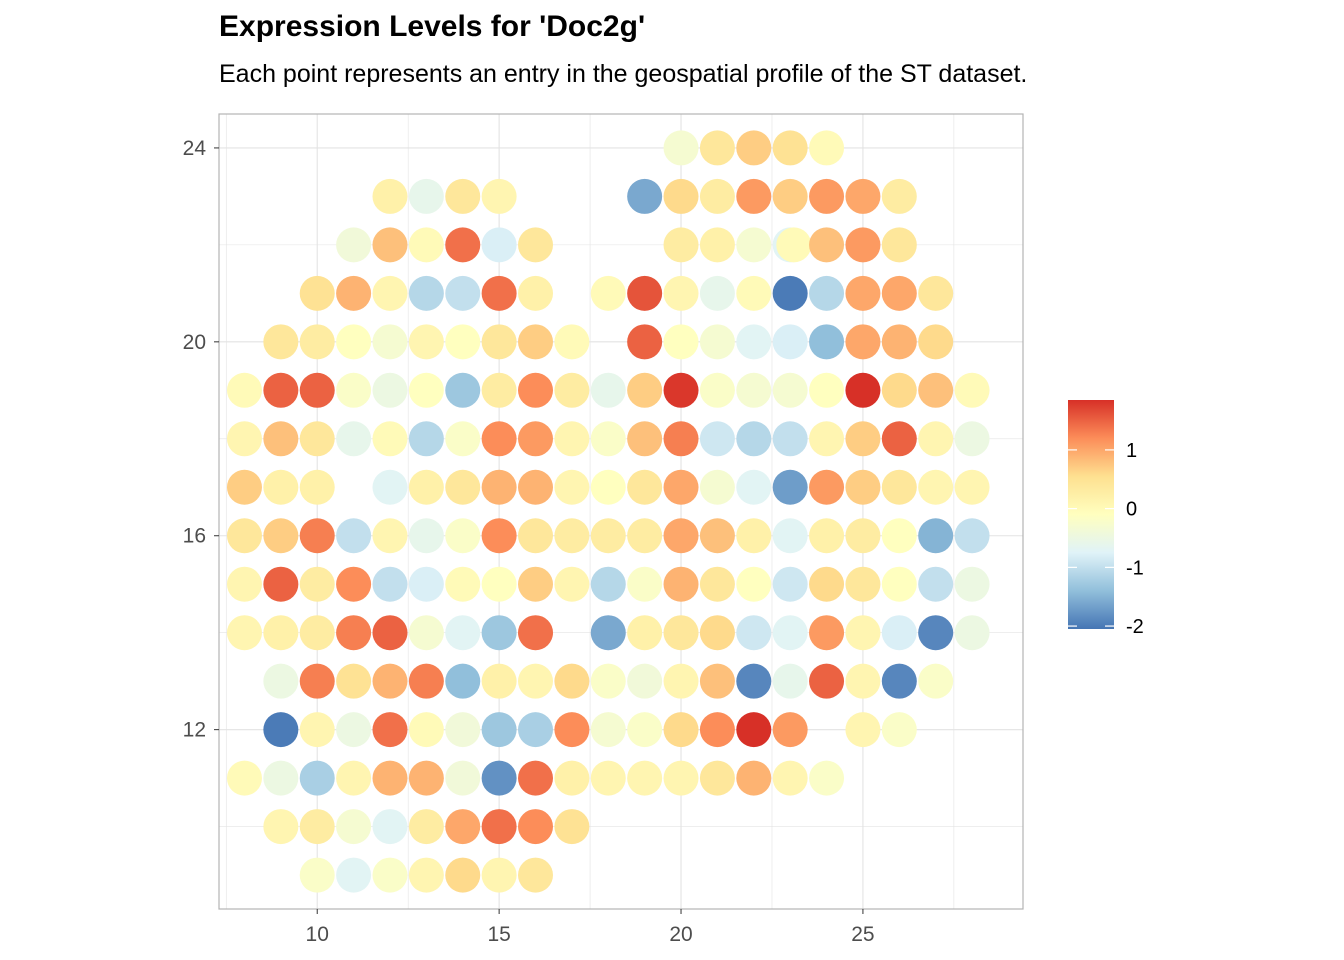 The image size is (1344, 960). What do you see at coordinates (195, 148) in the screenshot?
I see `y-tick-label: 24` at bounding box center [195, 148].